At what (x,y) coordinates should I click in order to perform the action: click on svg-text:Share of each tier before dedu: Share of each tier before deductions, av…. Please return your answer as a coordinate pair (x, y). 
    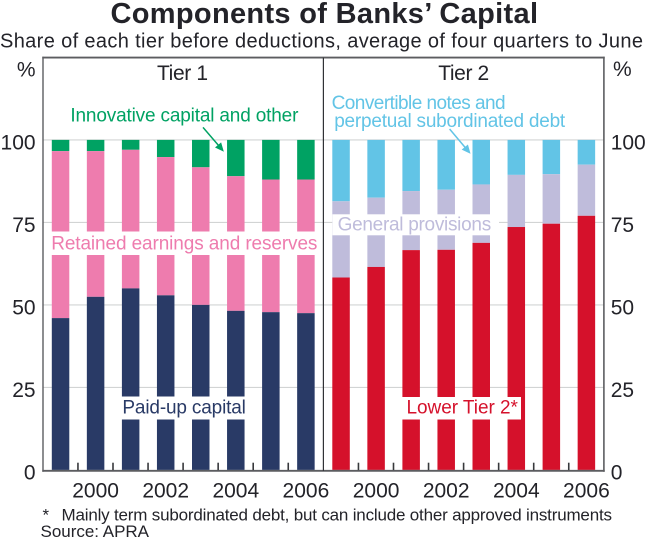
    Looking at the image, I should click on (321, 41).